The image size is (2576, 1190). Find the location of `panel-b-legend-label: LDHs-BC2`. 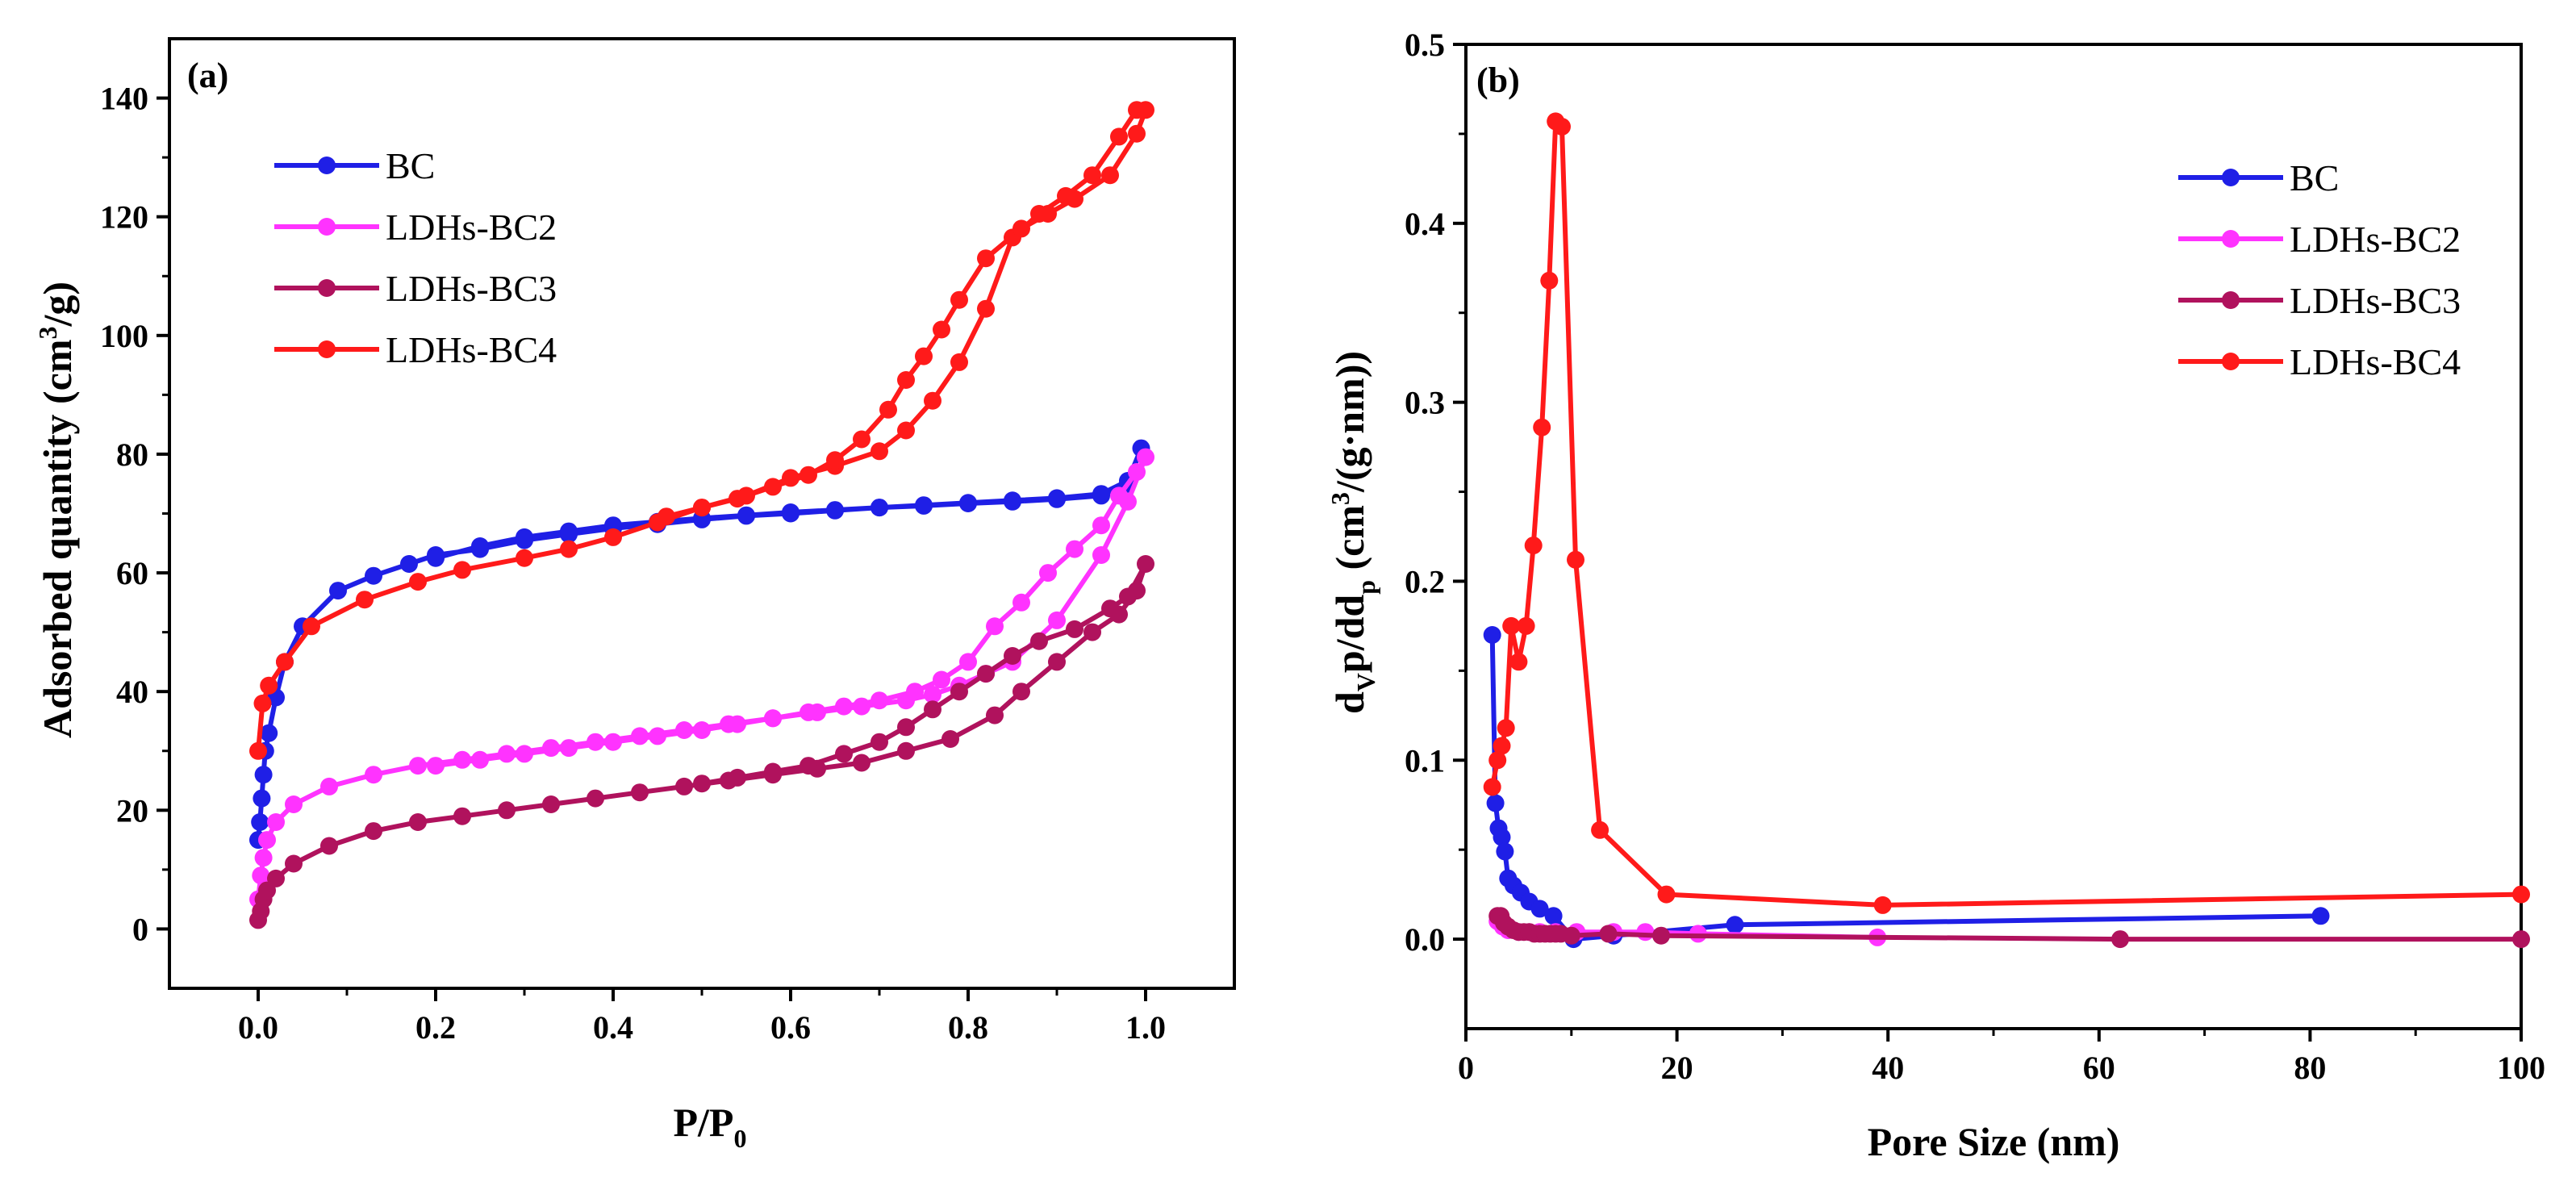

panel-b-legend-label: LDHs-BC2 is located at coordinates (2375, 239).